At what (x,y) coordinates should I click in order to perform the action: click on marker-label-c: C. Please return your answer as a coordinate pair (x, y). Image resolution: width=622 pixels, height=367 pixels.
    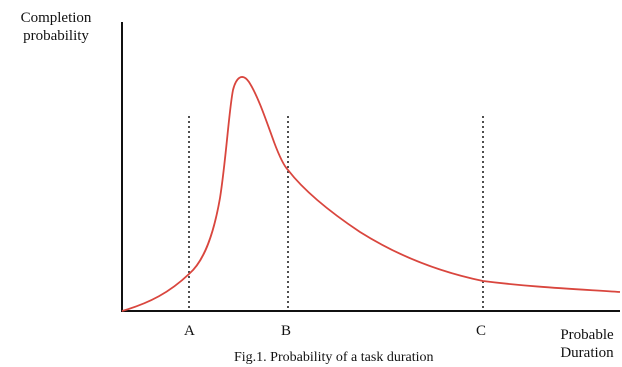
    Looking at the image, I should click on (481, 331).